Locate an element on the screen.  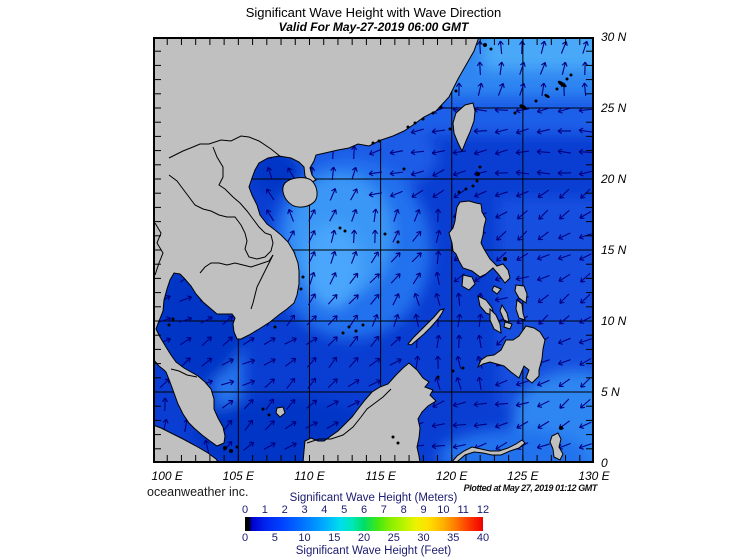
plotted-at-text: Plotted at May 27, 2019 01:12 GMT is located at coordinates (530, 488).